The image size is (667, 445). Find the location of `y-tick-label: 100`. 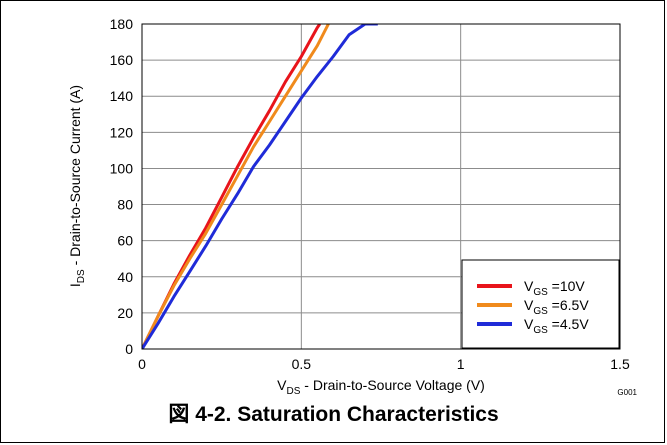

y-tick-label: 100 is located at coordinates (122, 168).